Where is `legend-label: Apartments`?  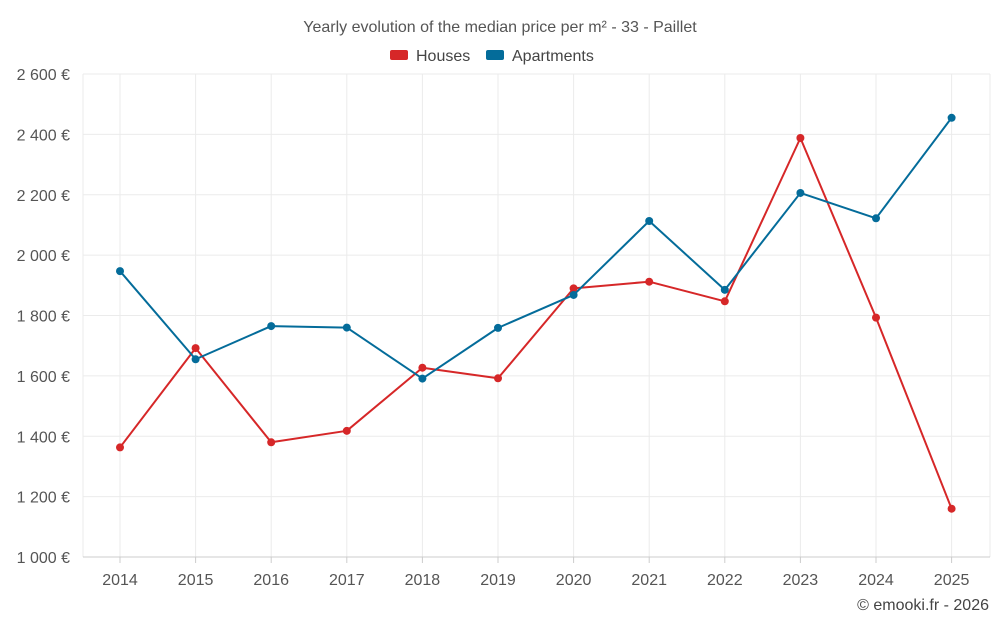
legend-label: Apartments is located at coordinates (553, 56).